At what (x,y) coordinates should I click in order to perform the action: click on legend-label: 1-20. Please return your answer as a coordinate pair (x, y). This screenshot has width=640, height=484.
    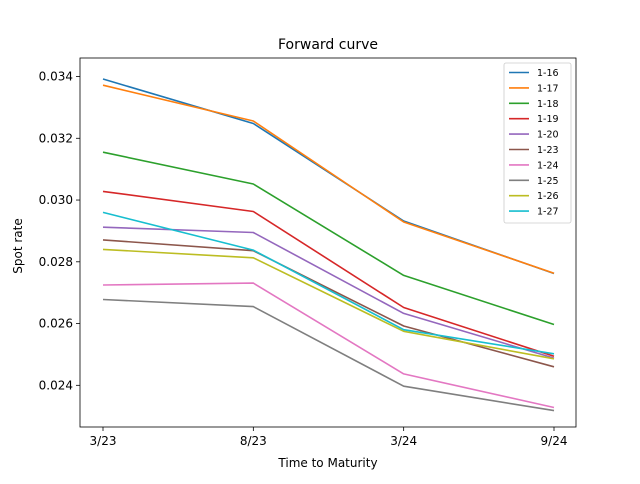
    Looking at the image, I should click on (548, 135).